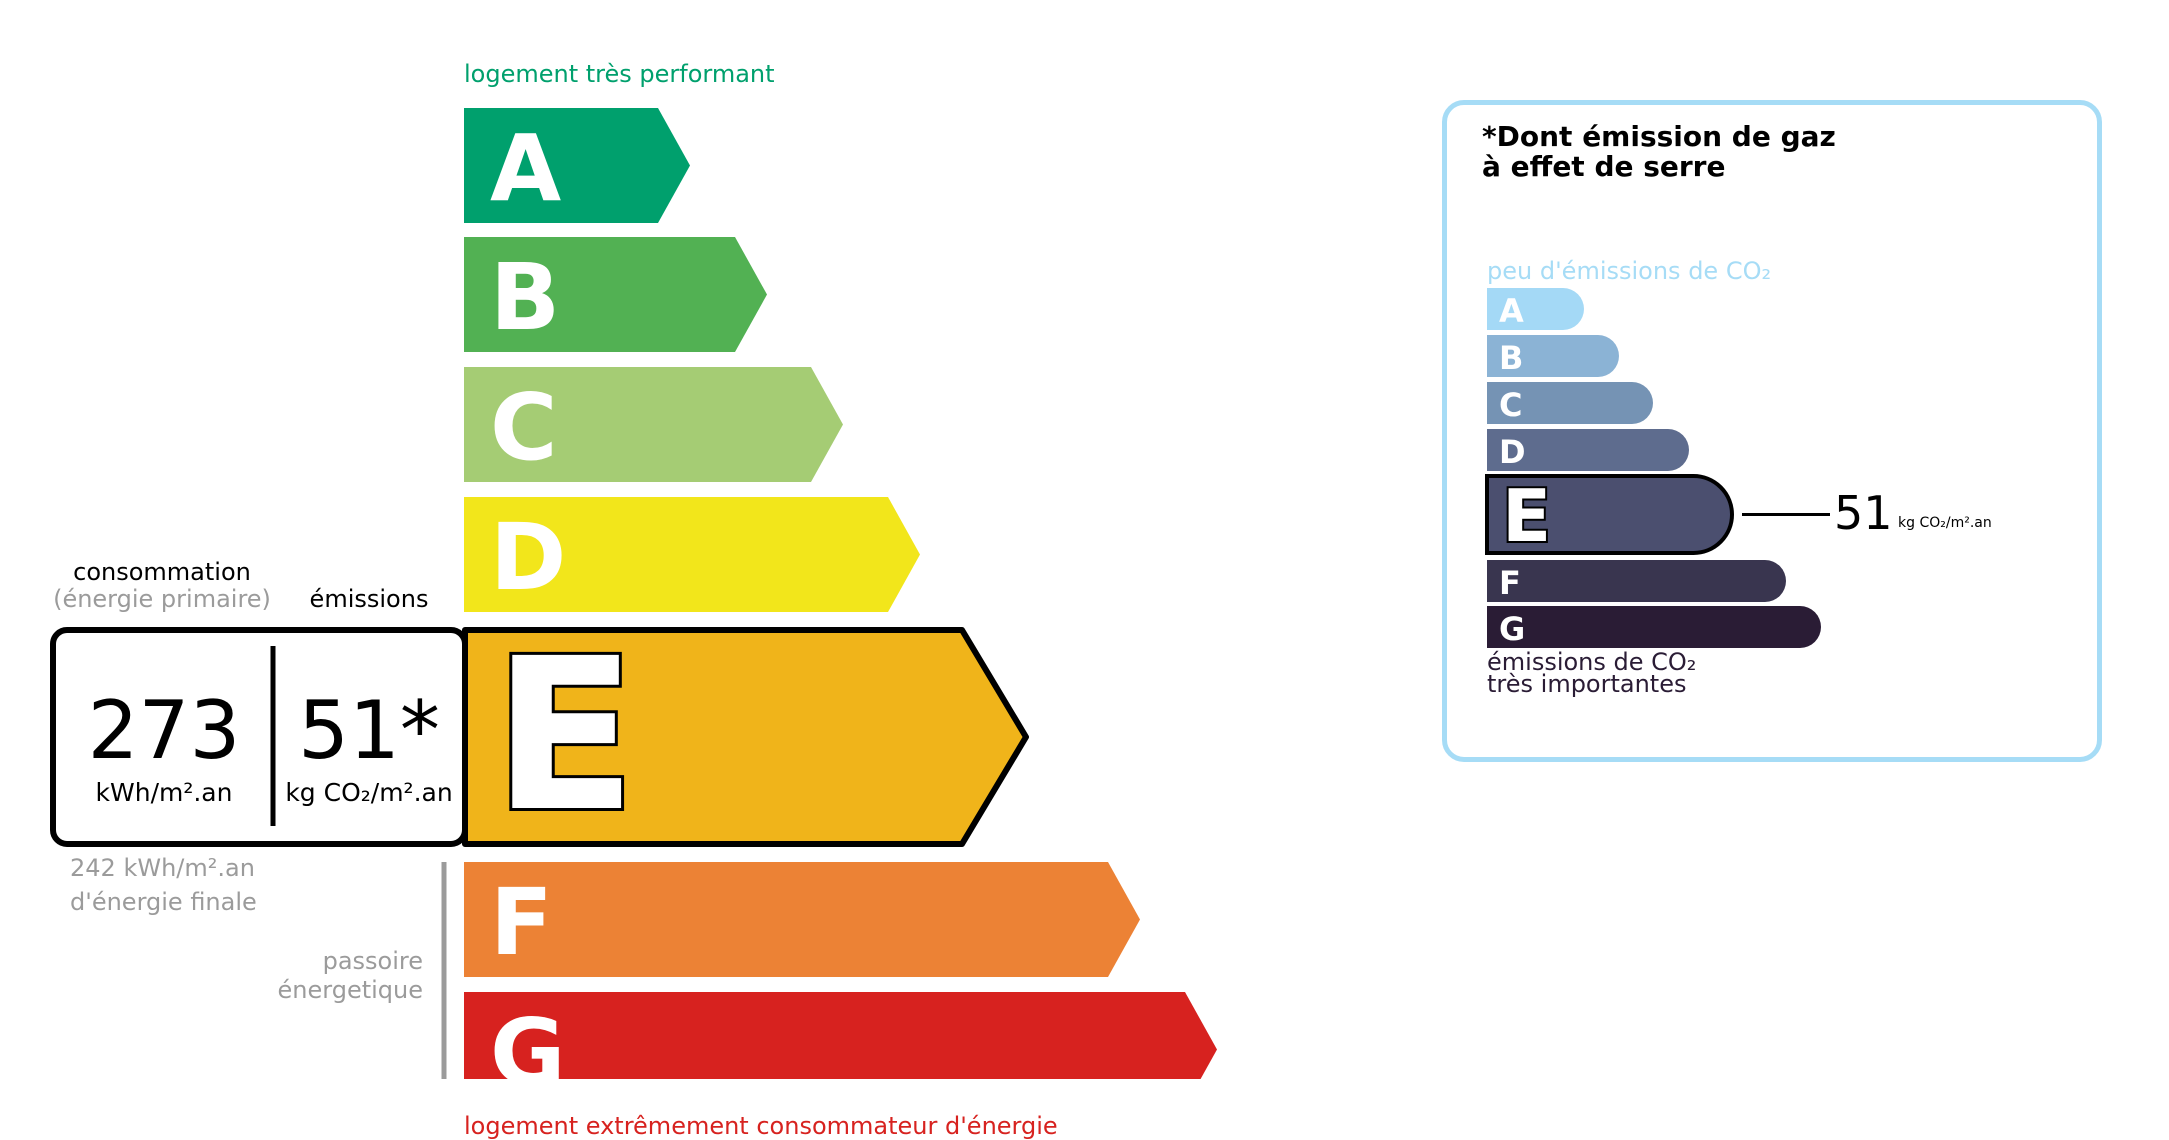 This screenshot has width=2169, height=1140. Describe the element at coordinates (1636, 581) in the screenshot. I see `ges-bar-f` at that location.